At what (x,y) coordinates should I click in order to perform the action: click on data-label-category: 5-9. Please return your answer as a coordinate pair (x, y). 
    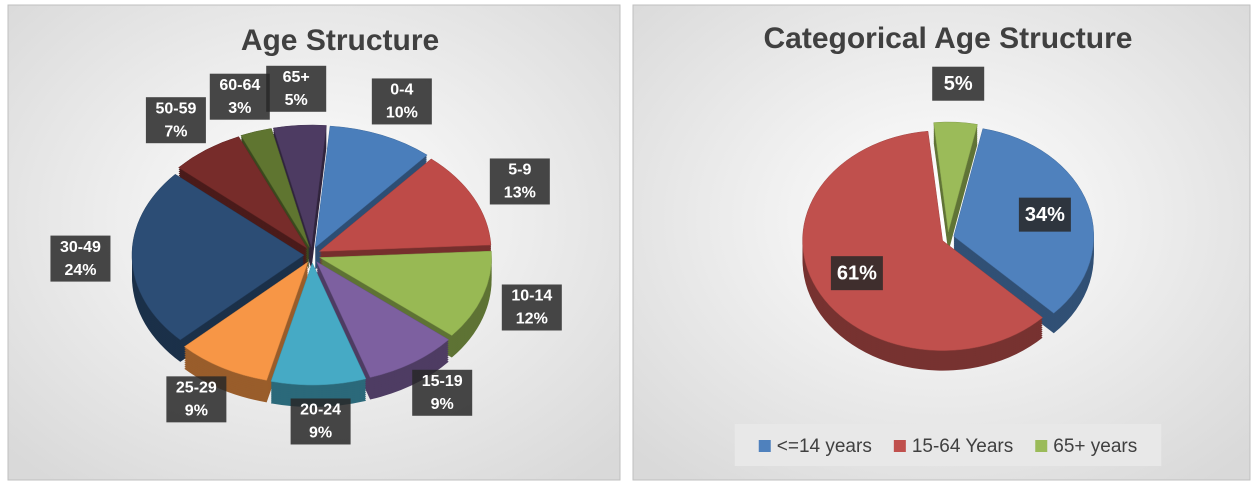
    Looking at the image, I should click on (519, 170).